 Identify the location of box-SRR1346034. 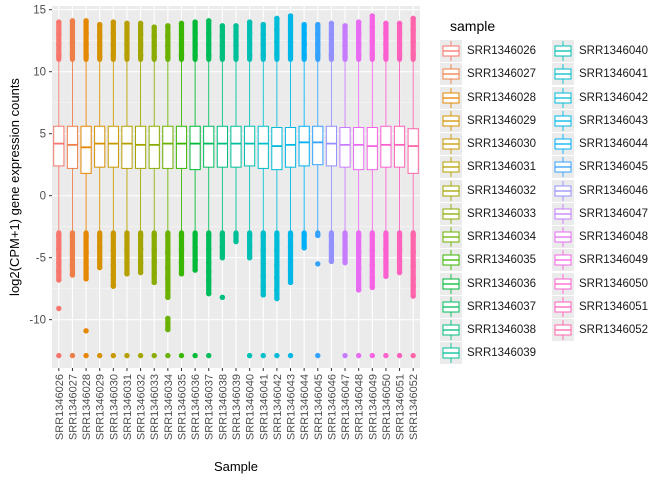
(168, 191).